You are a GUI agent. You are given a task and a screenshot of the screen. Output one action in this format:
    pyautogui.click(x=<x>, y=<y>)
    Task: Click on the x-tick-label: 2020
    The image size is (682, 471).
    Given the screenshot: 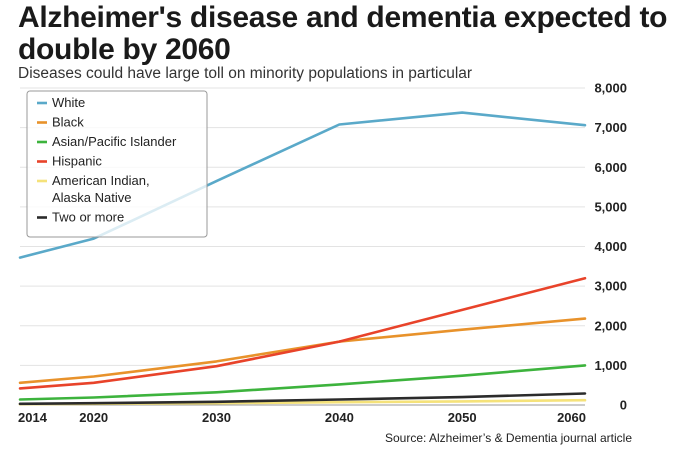 What is the action you would take?
    pyautogui.click(x=93, y=417)
    